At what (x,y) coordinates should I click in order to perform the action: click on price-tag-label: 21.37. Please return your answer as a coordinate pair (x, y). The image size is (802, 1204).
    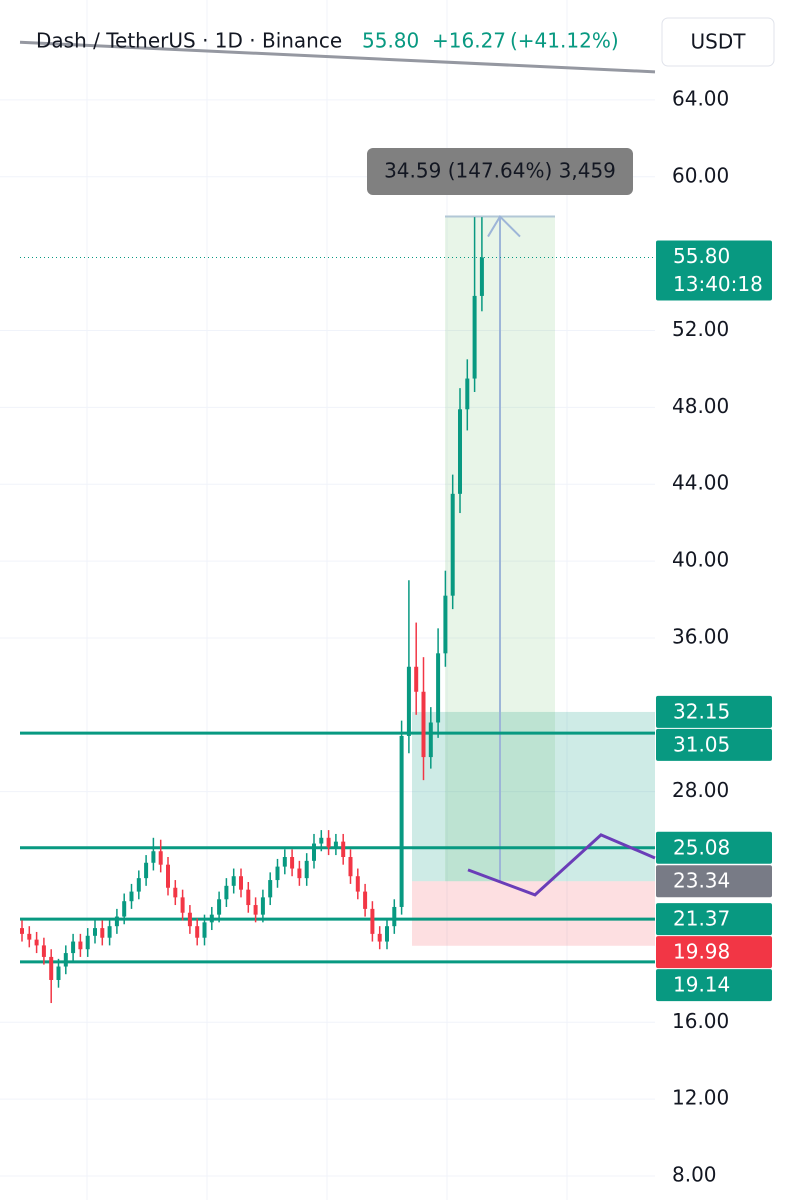
    Looking at the image, I should click on (701, 919).